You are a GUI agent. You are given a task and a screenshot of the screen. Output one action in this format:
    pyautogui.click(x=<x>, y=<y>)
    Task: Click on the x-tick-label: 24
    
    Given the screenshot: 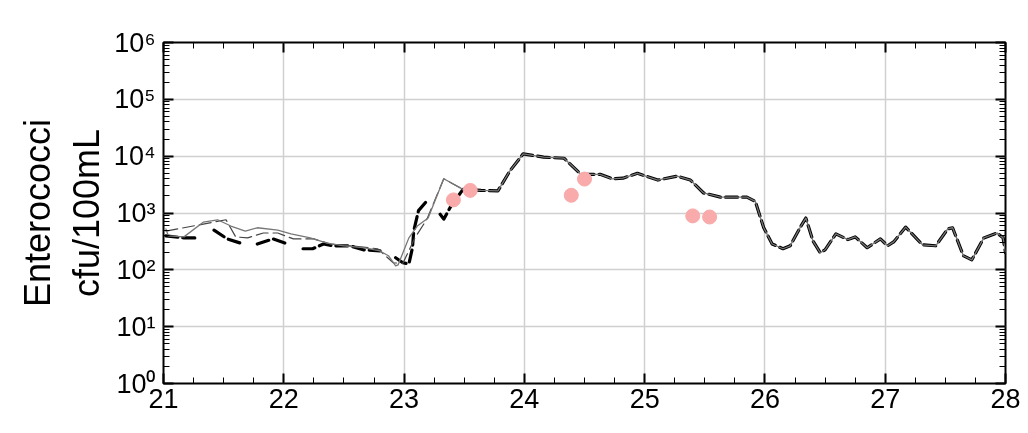 What is the action you would take?
    pyautogui.click(x=524, y=398)
    